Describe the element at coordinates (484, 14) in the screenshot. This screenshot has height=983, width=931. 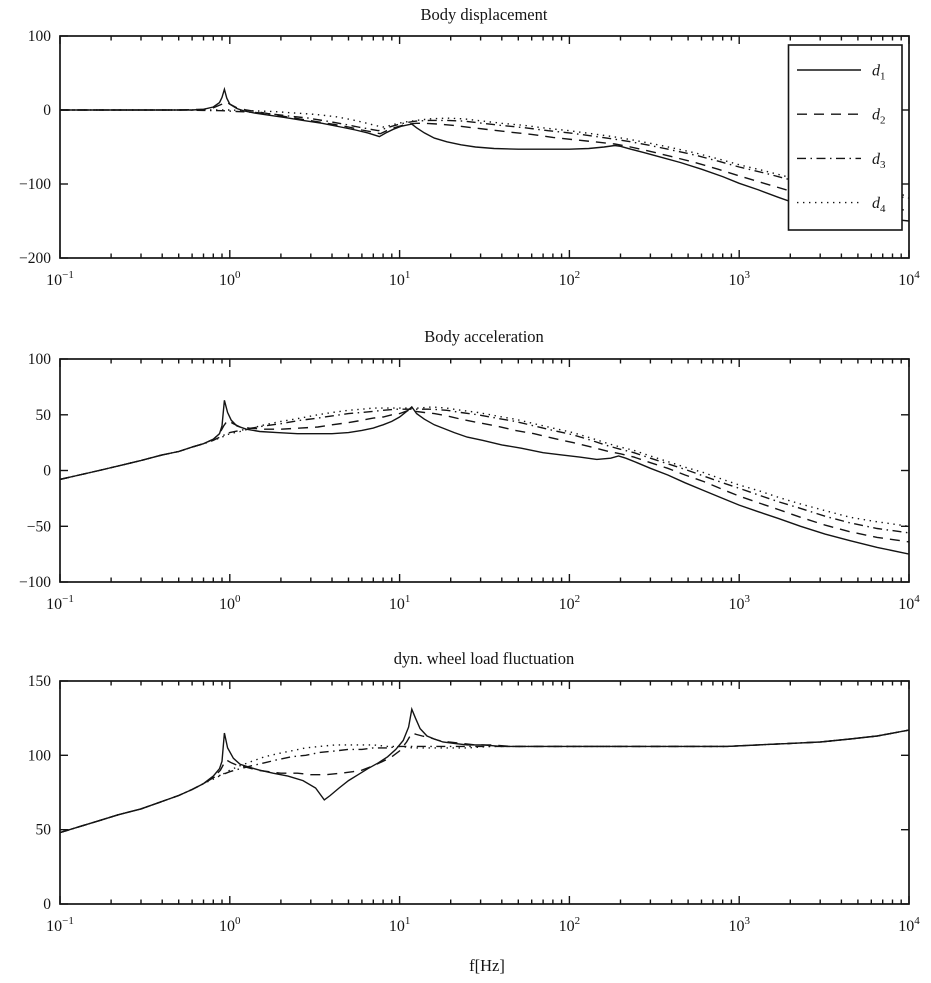
I see `plot-title-body-displacement: Body displacement` at that location.